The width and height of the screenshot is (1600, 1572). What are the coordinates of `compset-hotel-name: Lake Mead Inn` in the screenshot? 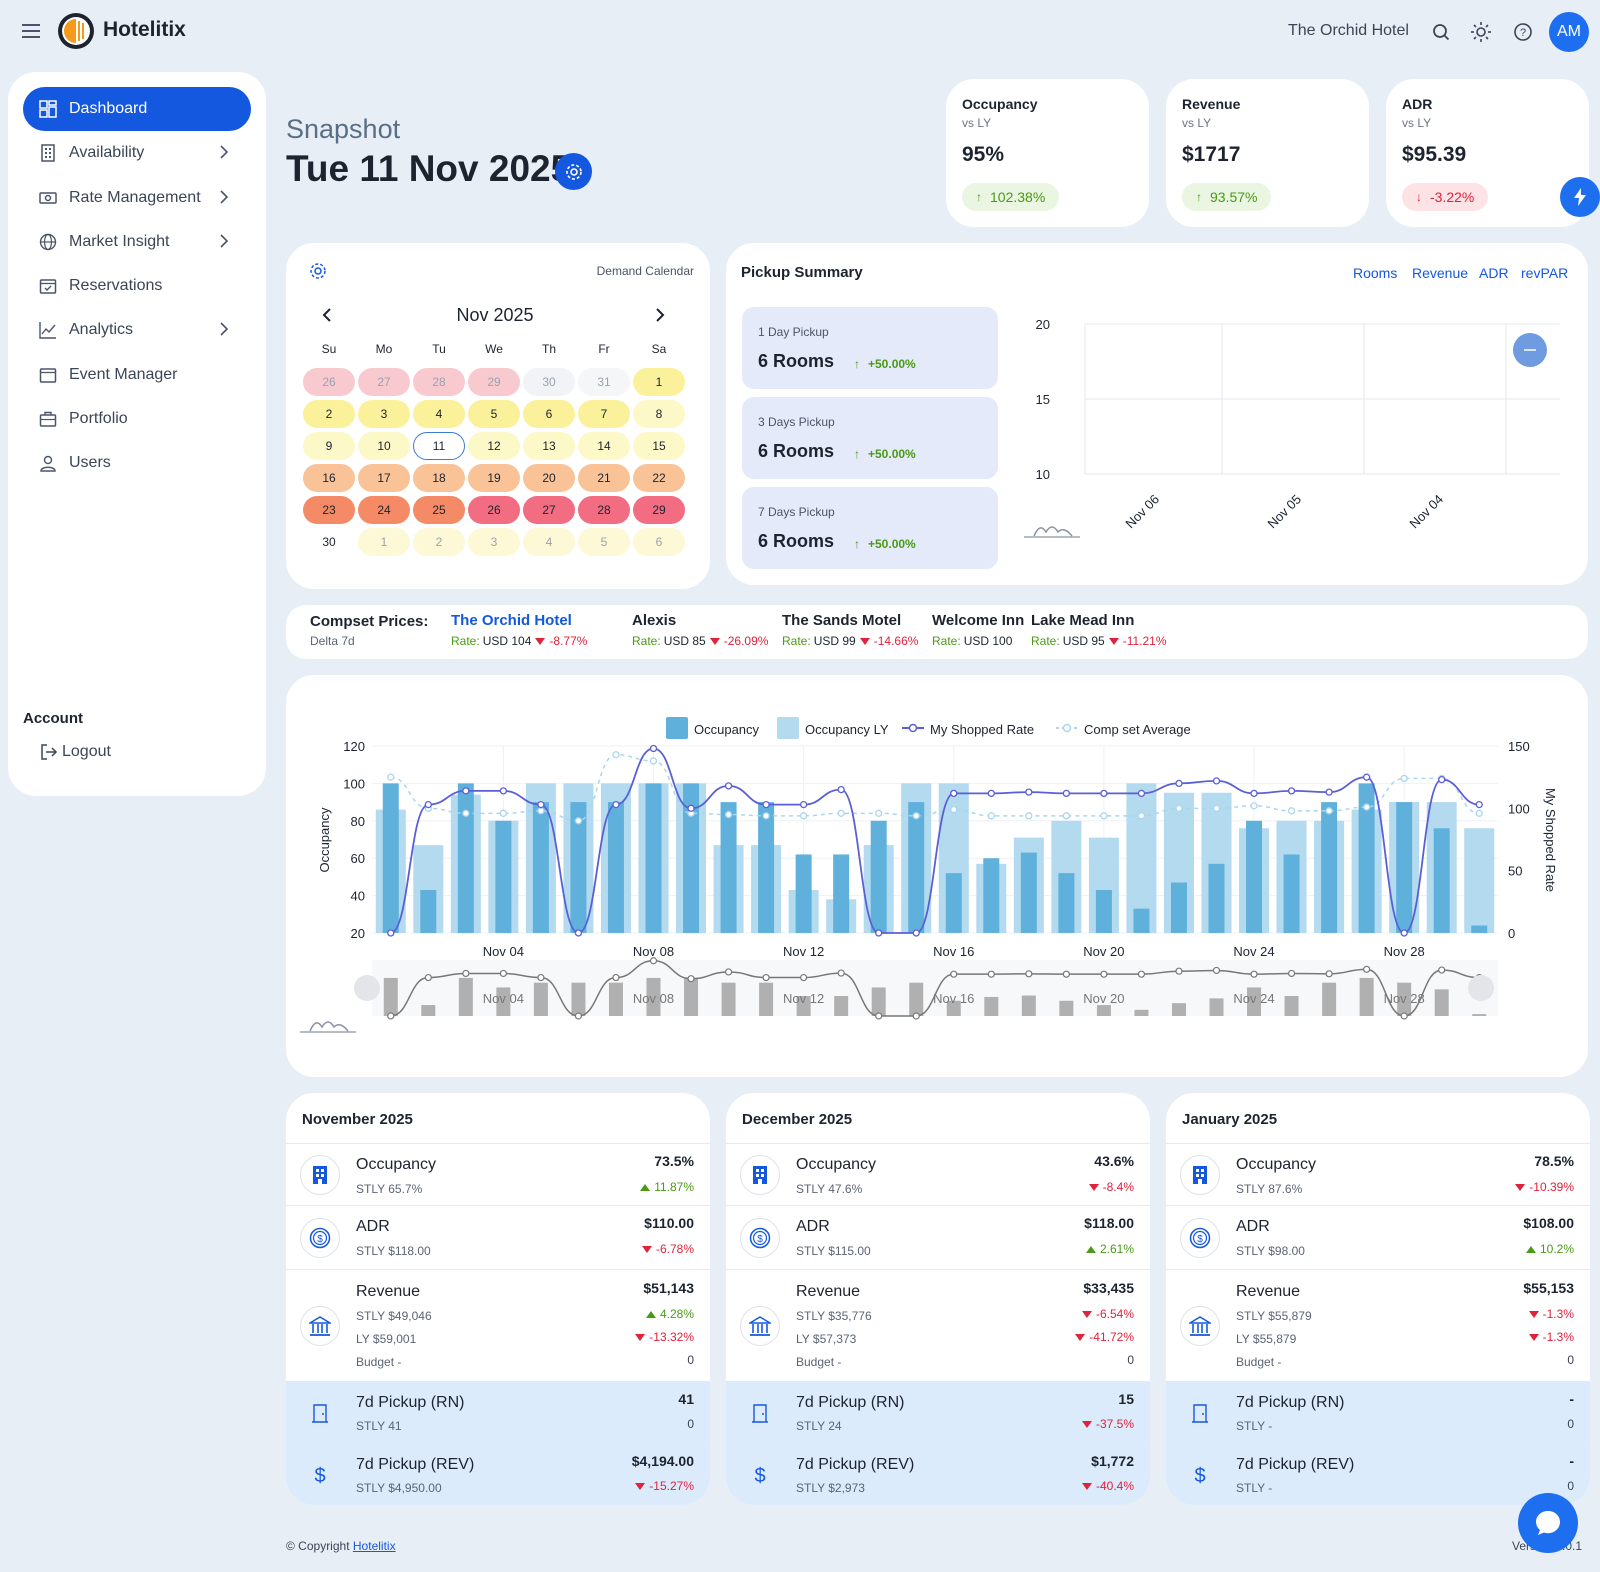 It's located at (1083, 620).